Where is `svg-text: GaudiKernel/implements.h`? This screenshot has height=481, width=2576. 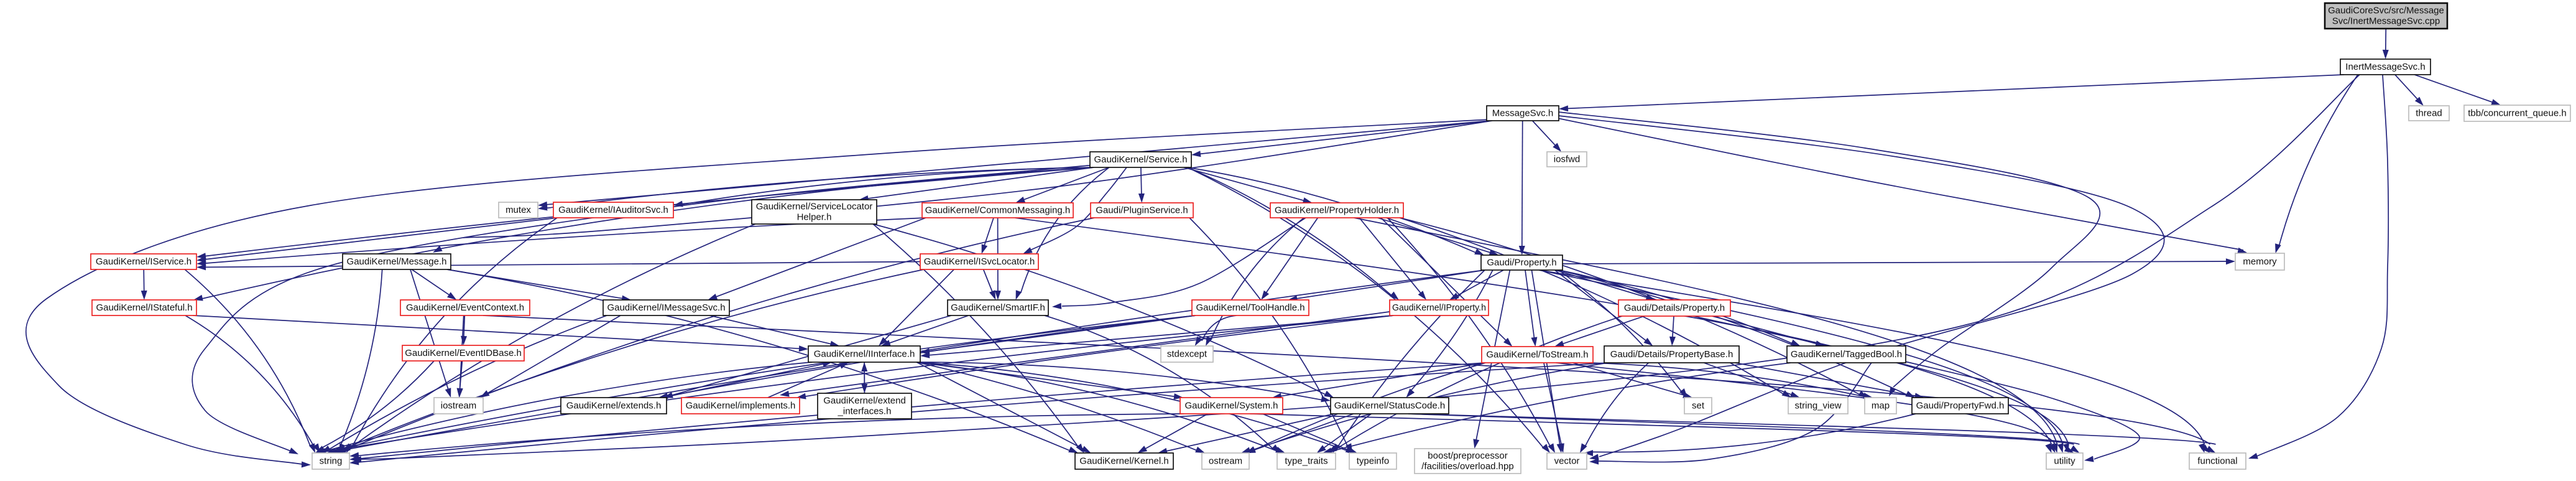
svg-text: GaudiKernel/implements.h is located at coordinates (741, 406).